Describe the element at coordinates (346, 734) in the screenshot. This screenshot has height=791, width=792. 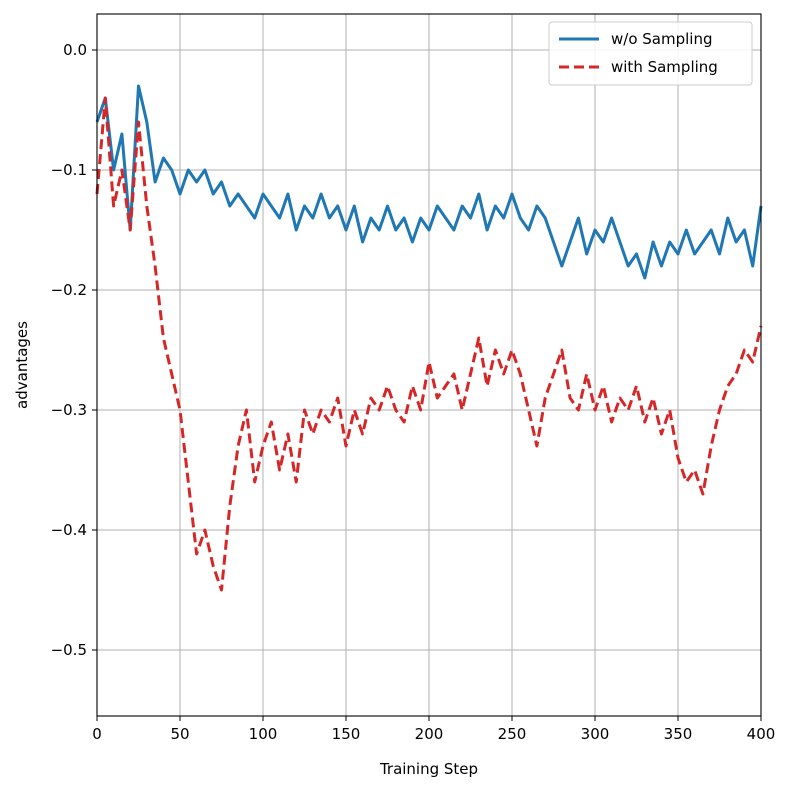
I see `x-tick-label: 150` at that location.